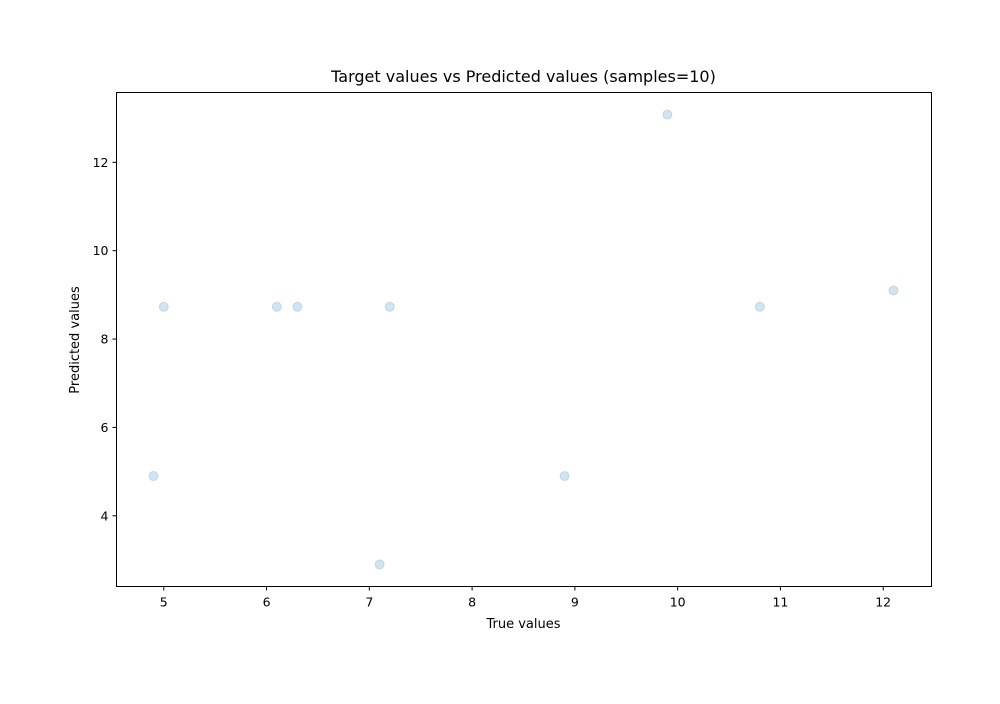 This screenshot has height=704, width=1000. I want to click on x-tick-label: 5, so click(164, 602).